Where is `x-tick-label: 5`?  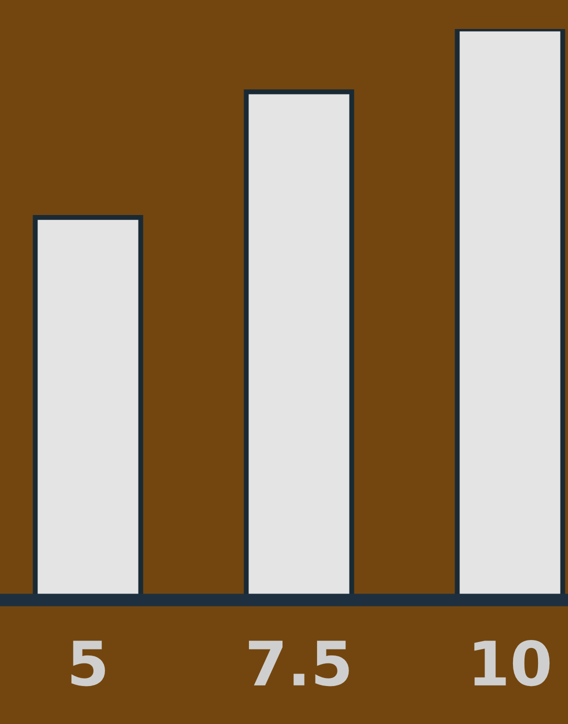 x-tick-label: 5 is located at coordinates (88, 663).